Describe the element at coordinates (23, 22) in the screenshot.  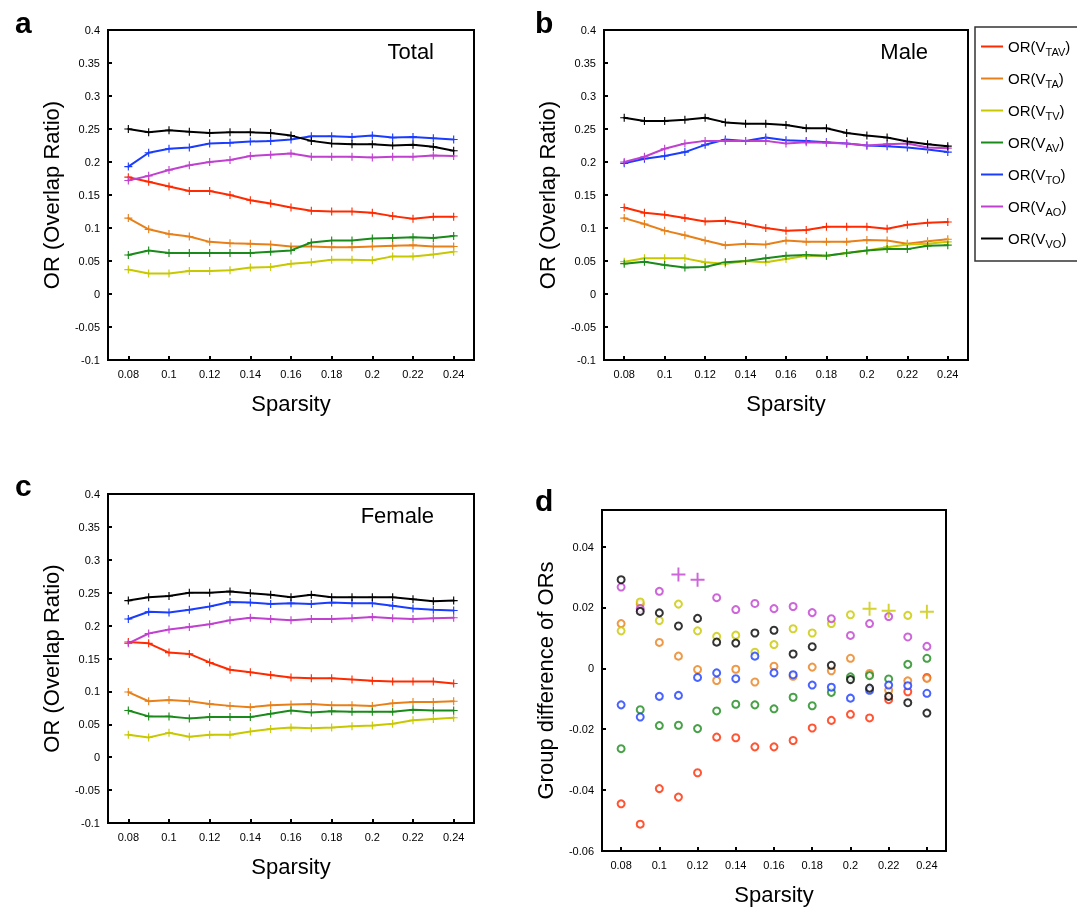
I see `chart-title: a` at that location.